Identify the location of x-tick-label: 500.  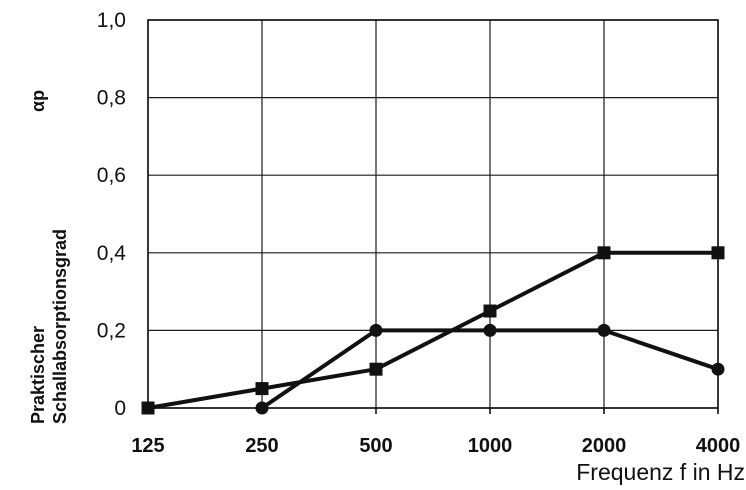
(375, 446).